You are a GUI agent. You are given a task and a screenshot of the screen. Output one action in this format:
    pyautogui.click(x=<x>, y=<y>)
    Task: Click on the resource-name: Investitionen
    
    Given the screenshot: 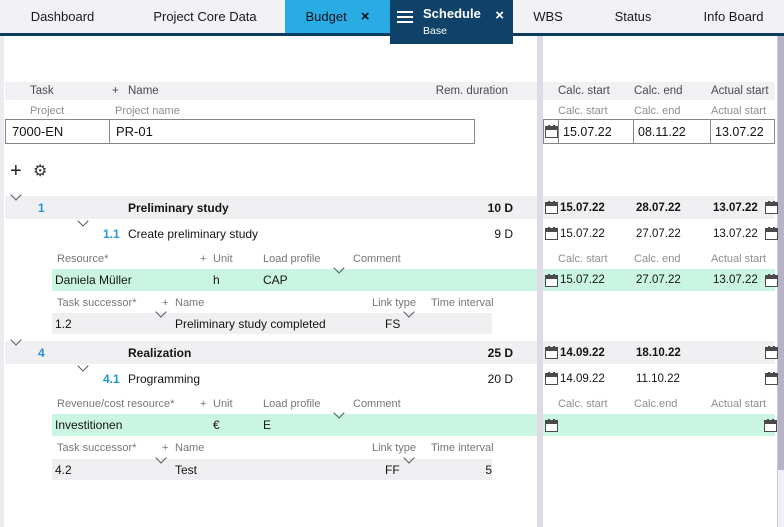 What is the action you would take?
    pyautogui.click(x=89, y=425)
    